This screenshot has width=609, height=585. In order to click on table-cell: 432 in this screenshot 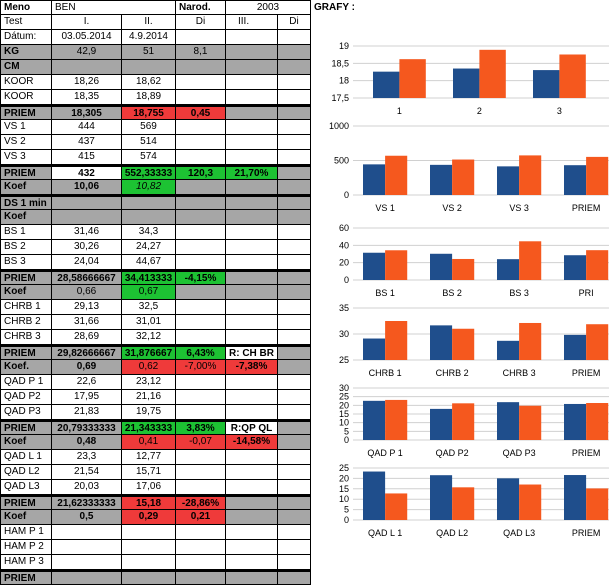, I will do `click(87, 172)`.